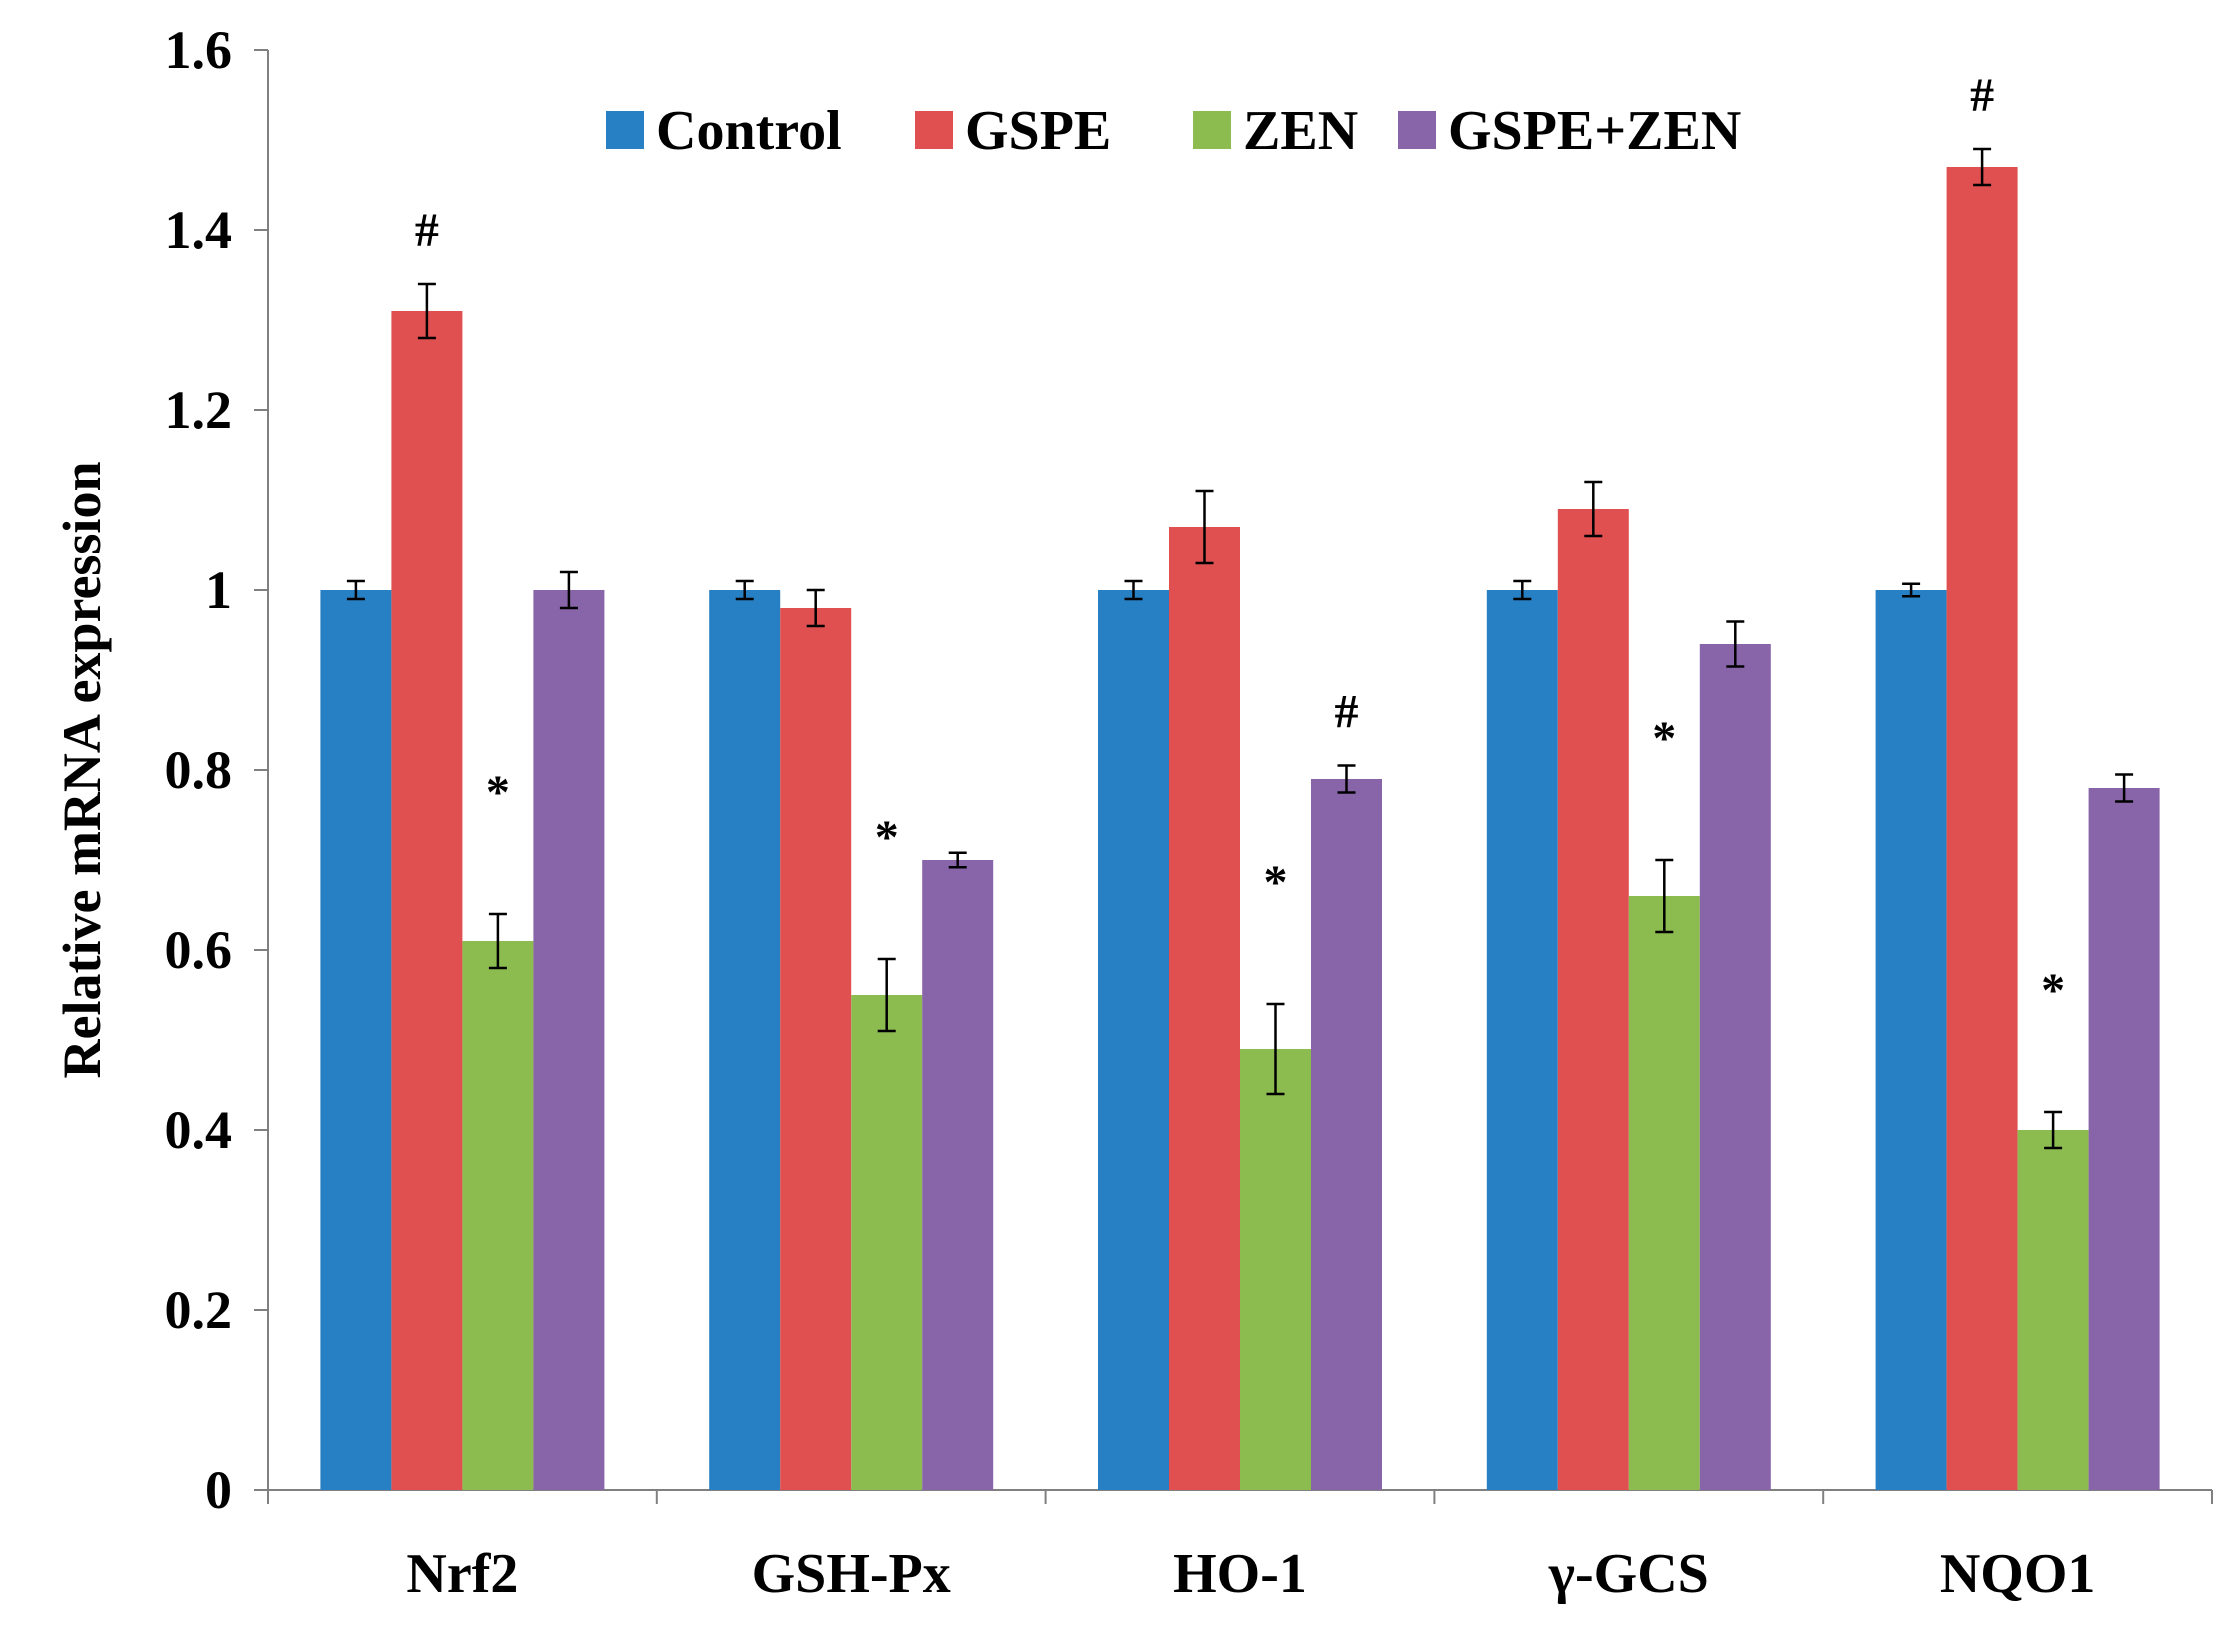 The height and width of the screenshot is (1633, 2232). Describe the element at coordinates (1628, 1574) in the screenshot. I see `x-tick-label: γ-GCS` at that location.